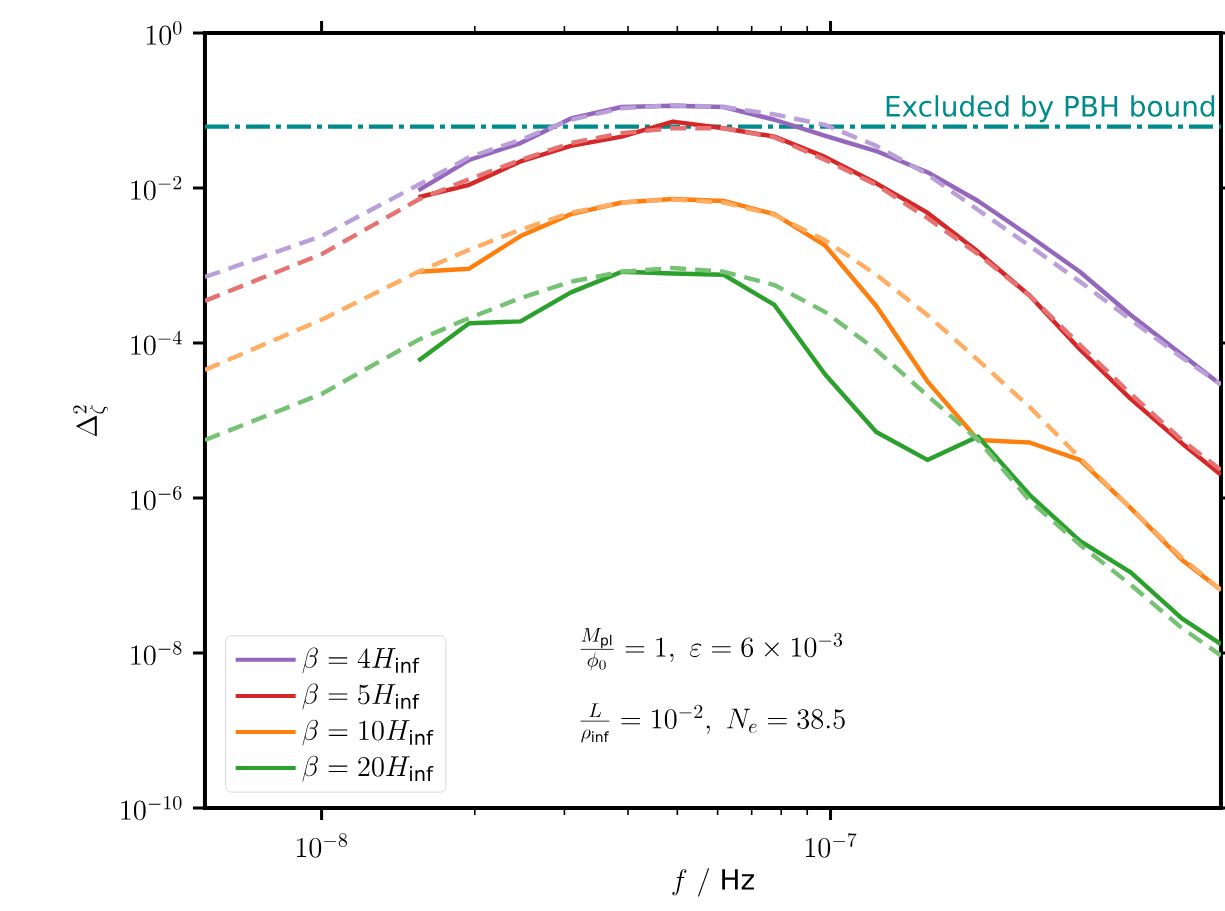 The image size is (1225, 911). I want to click on annotation: $\frac{M_\mathrm{pl}}{\phi_0} = 1,\ \varepsilon = 6\times 10^{-3}$, so click(711, 649).